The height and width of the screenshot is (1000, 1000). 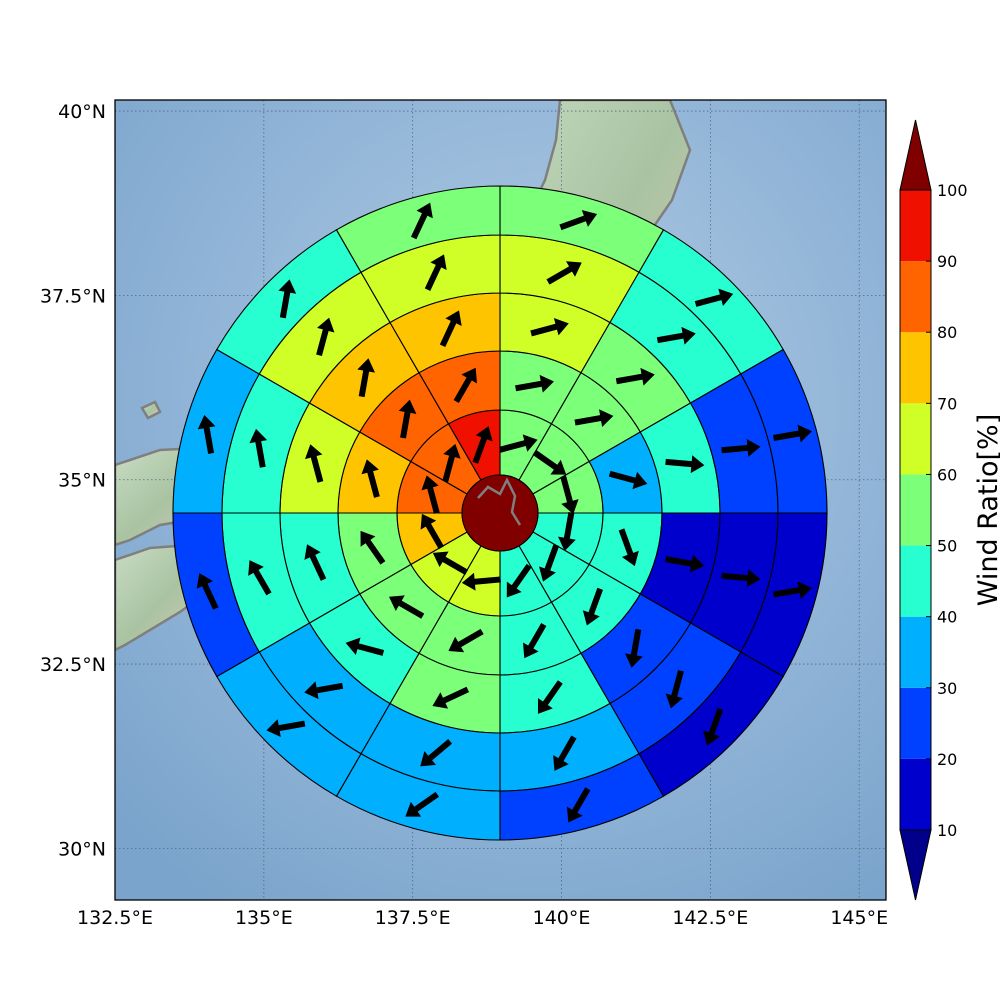 I want to click on center-coastline, so click(x=499, y=501).